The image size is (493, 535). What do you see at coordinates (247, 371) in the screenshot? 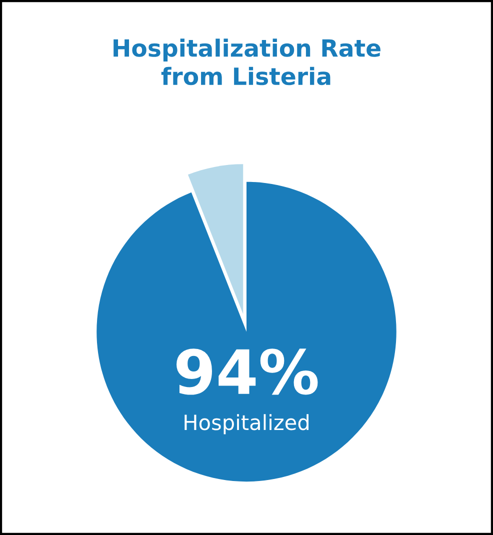
I see `data-label: 94%` at bounding box center [247, 371].